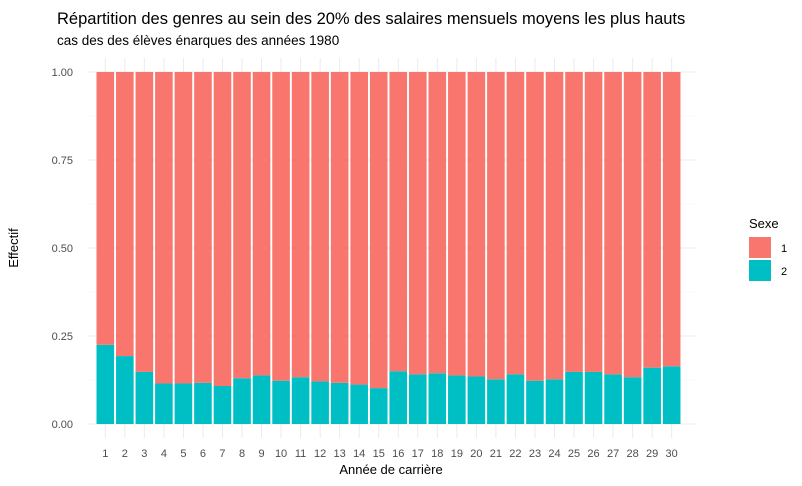  I want to click on x-tick-label: 11, so click(300, 454).